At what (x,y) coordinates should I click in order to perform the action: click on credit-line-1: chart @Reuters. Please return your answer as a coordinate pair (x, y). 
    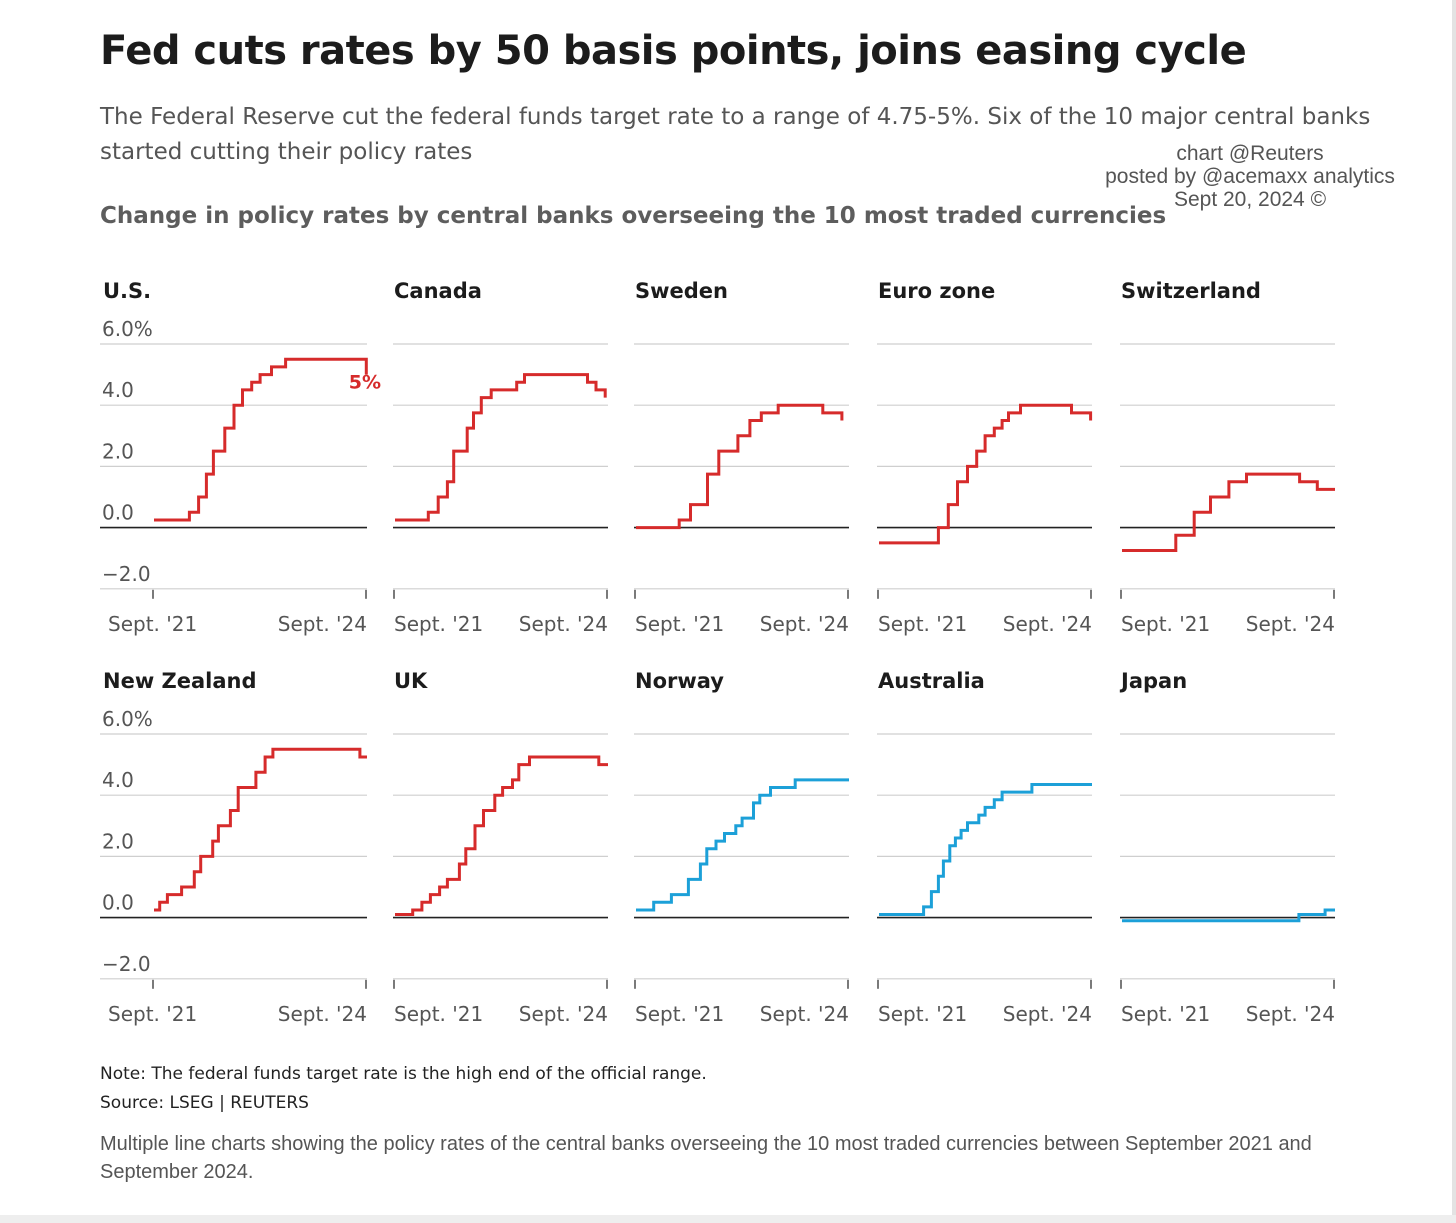
    Looking at the image, I should click on (1250, 153).